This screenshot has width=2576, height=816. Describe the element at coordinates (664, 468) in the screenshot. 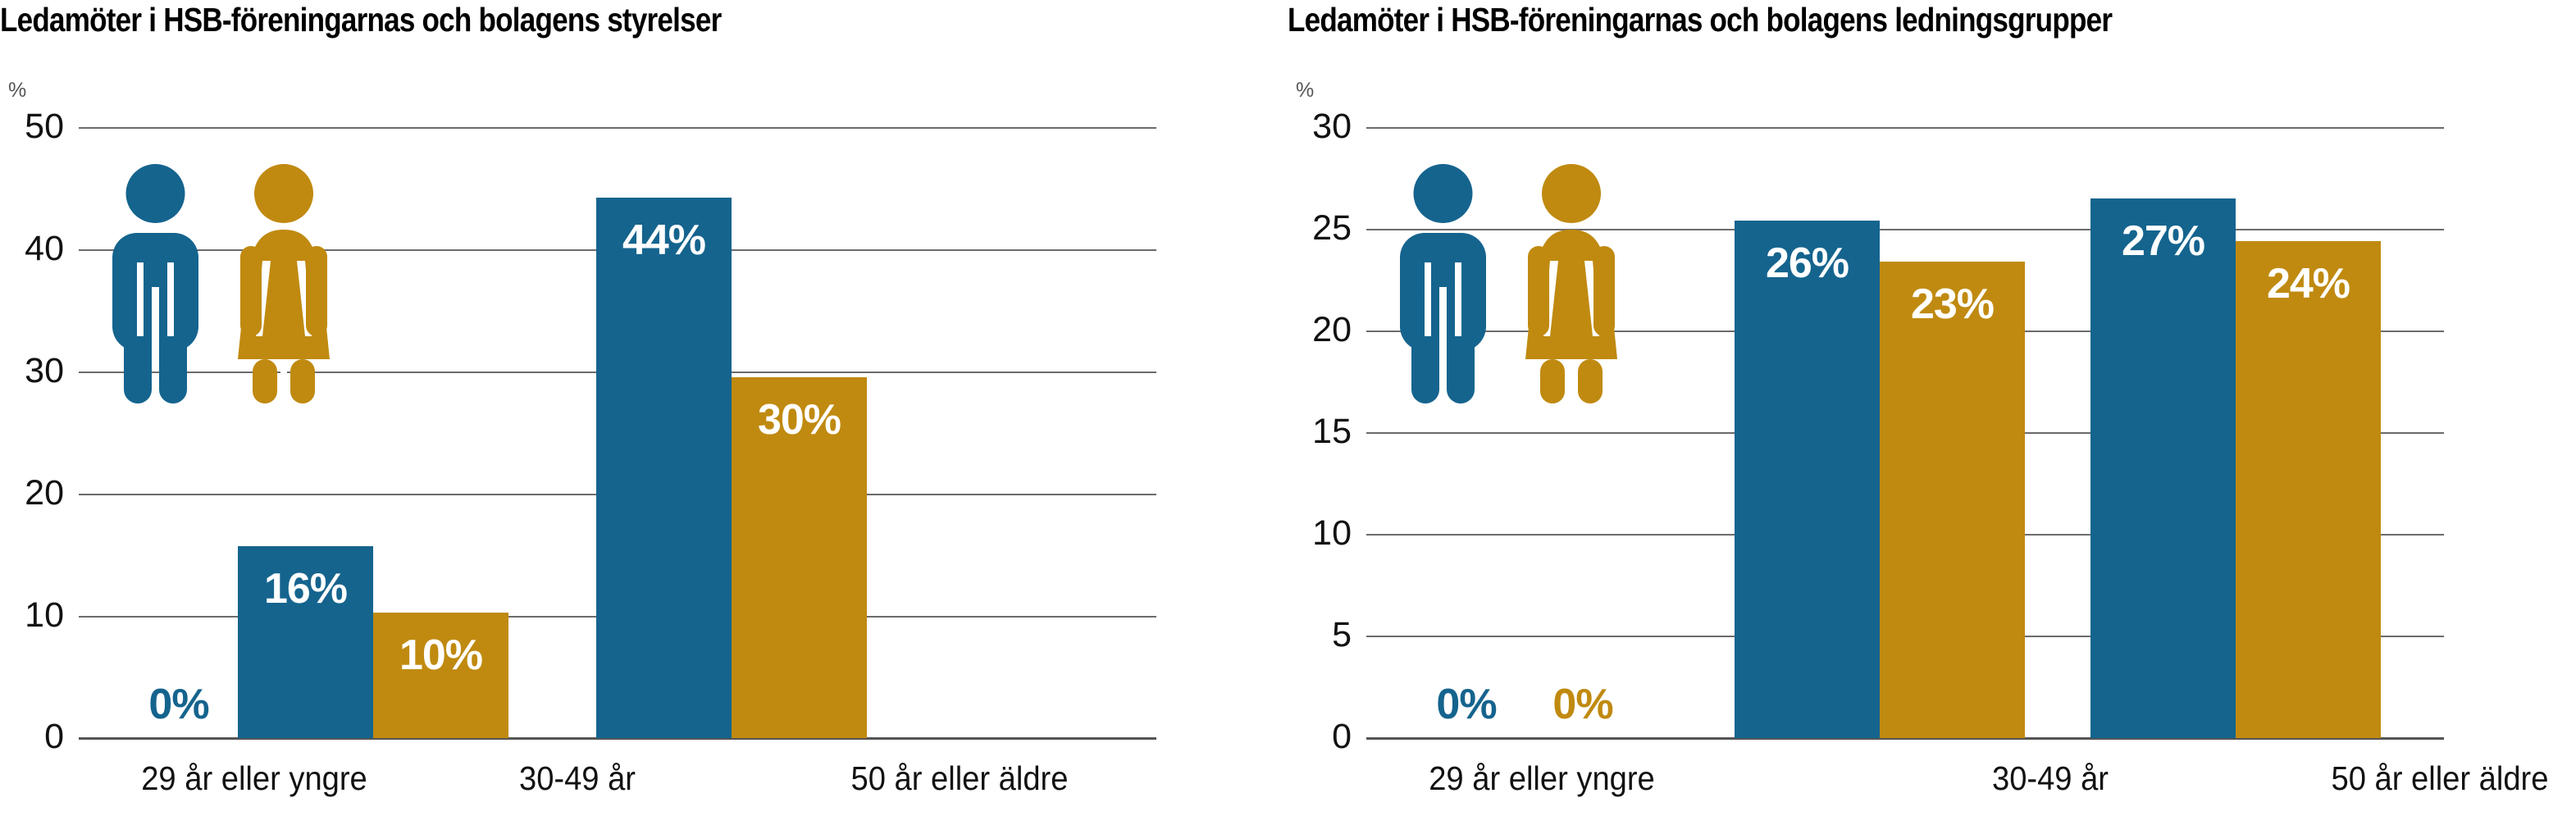

I see `bar-male-group3: 44%` at that location.